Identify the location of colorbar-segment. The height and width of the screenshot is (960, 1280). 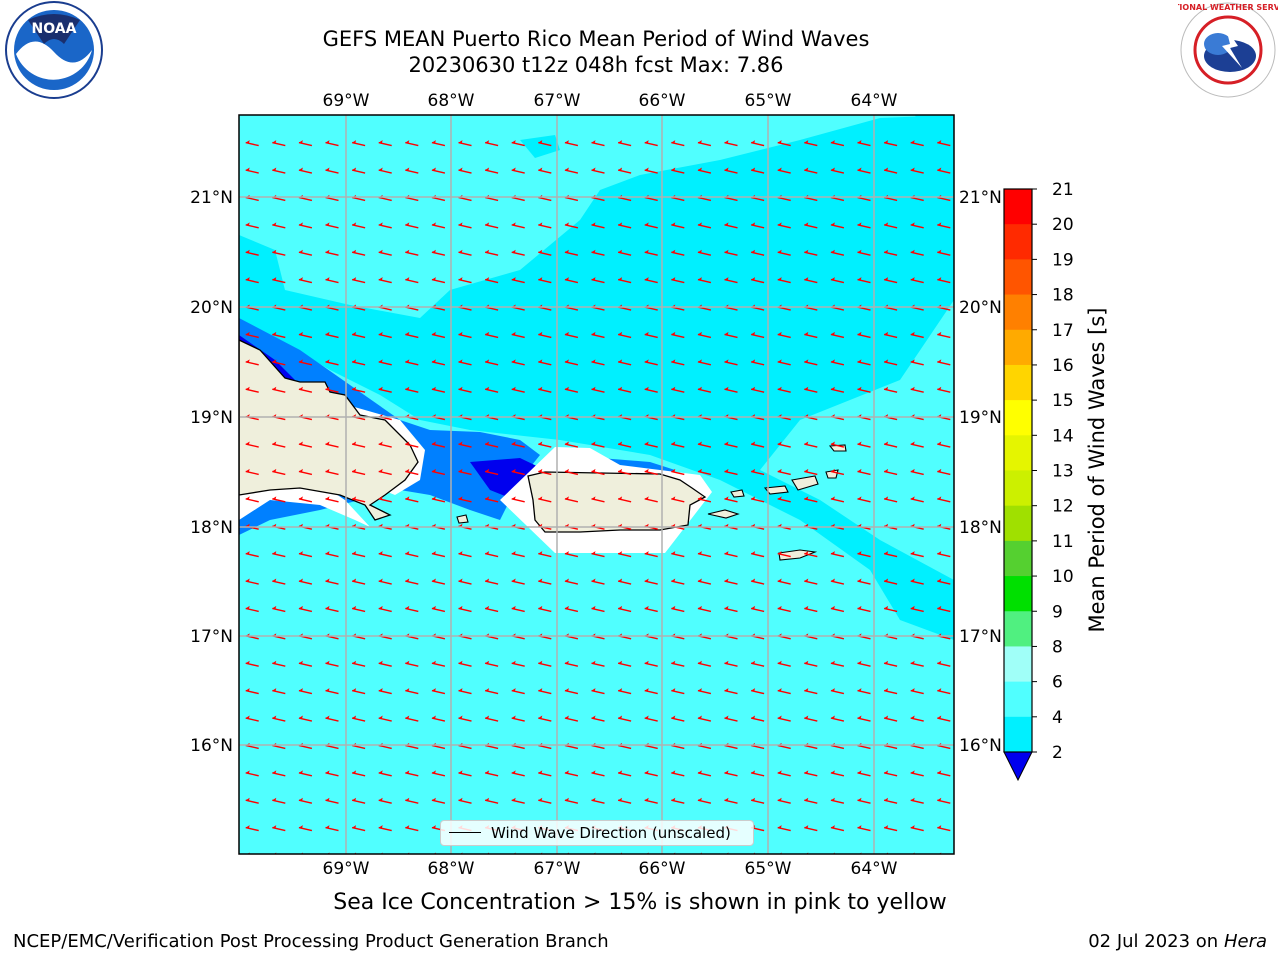
(1018, 558).